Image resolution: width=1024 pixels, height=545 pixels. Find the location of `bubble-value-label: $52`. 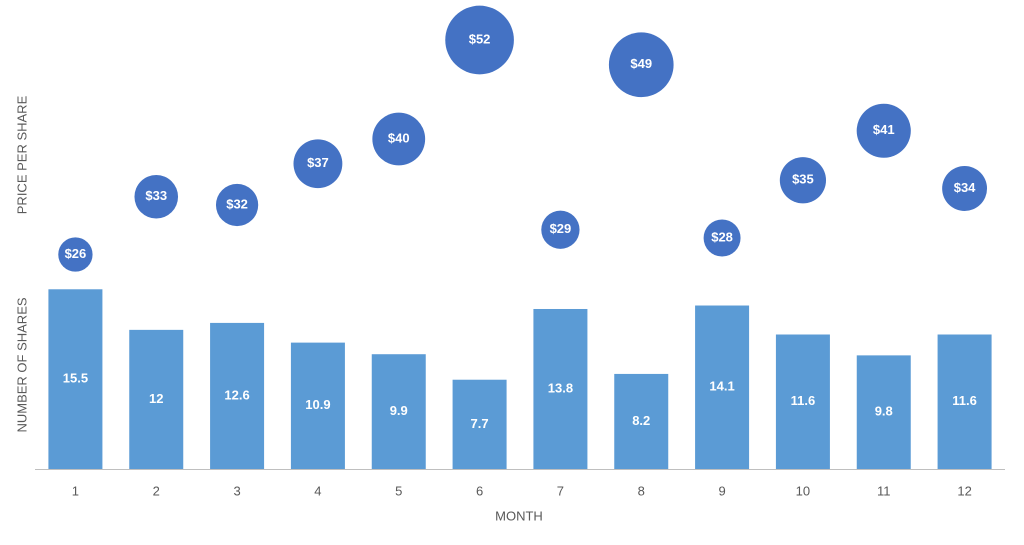

bubble-value-label: $52 is located at coordinates (480, 38).